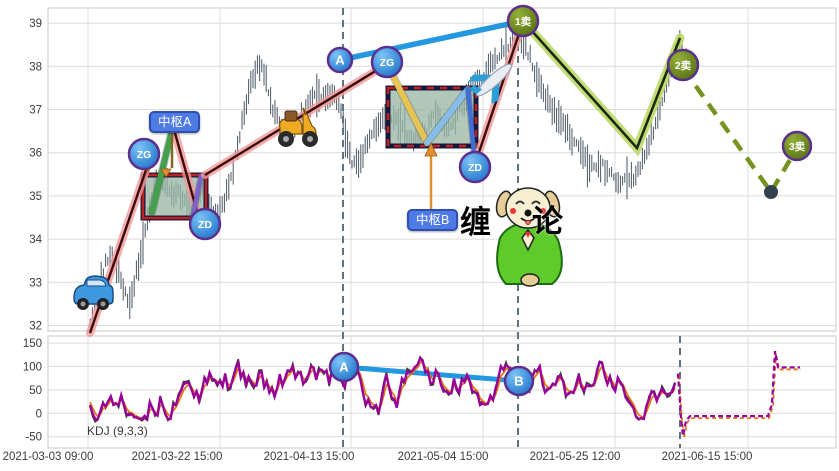 This screenshot has height=471, width=839. Describe the element at coordinates (35, 154) in the screenshot. I see `y-axis-tick-main: 36` at that location.